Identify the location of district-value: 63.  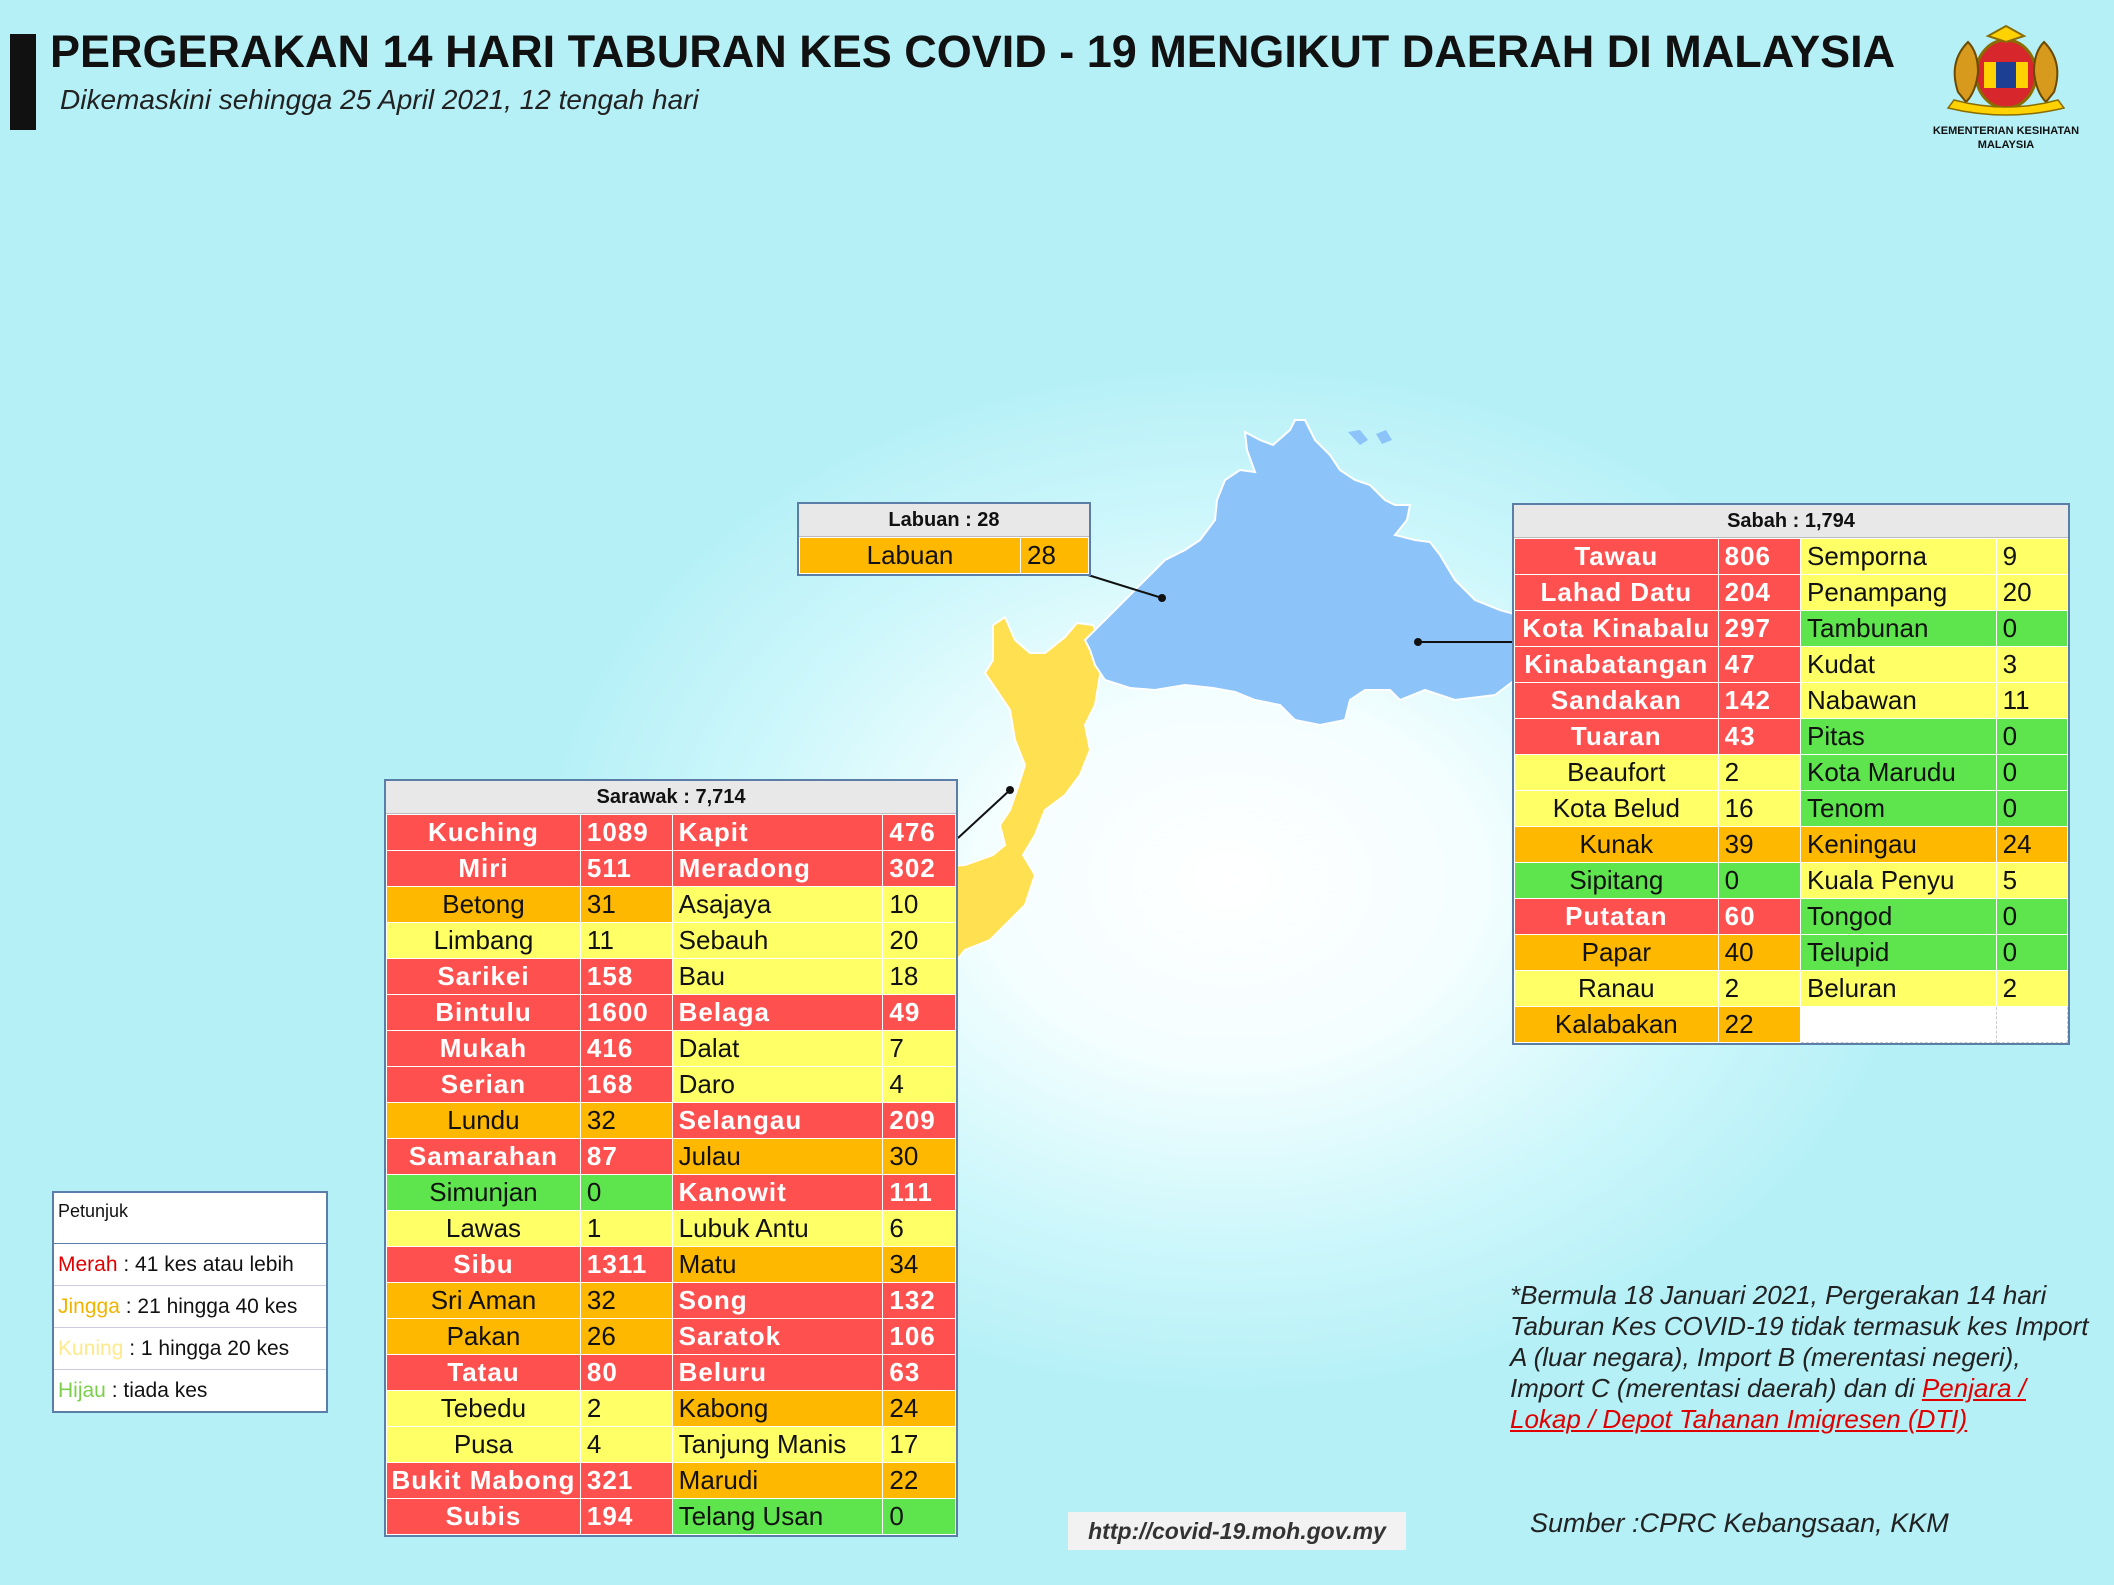
(919, 1372).